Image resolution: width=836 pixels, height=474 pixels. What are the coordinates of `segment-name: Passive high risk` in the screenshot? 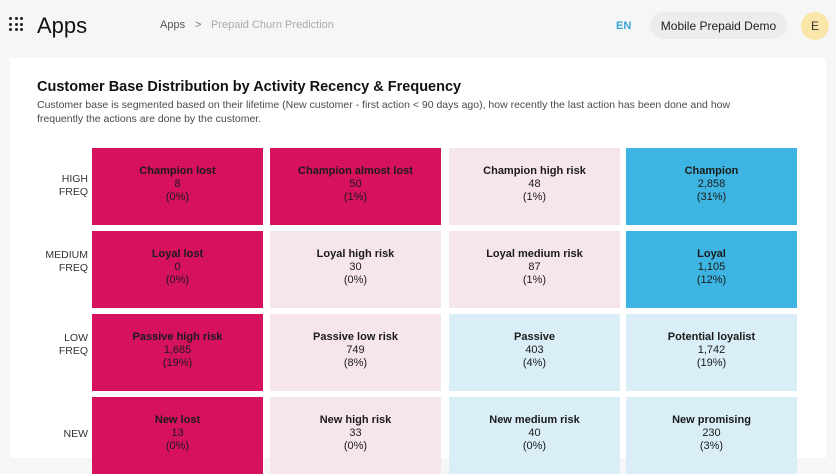 It's located at (177, 337).